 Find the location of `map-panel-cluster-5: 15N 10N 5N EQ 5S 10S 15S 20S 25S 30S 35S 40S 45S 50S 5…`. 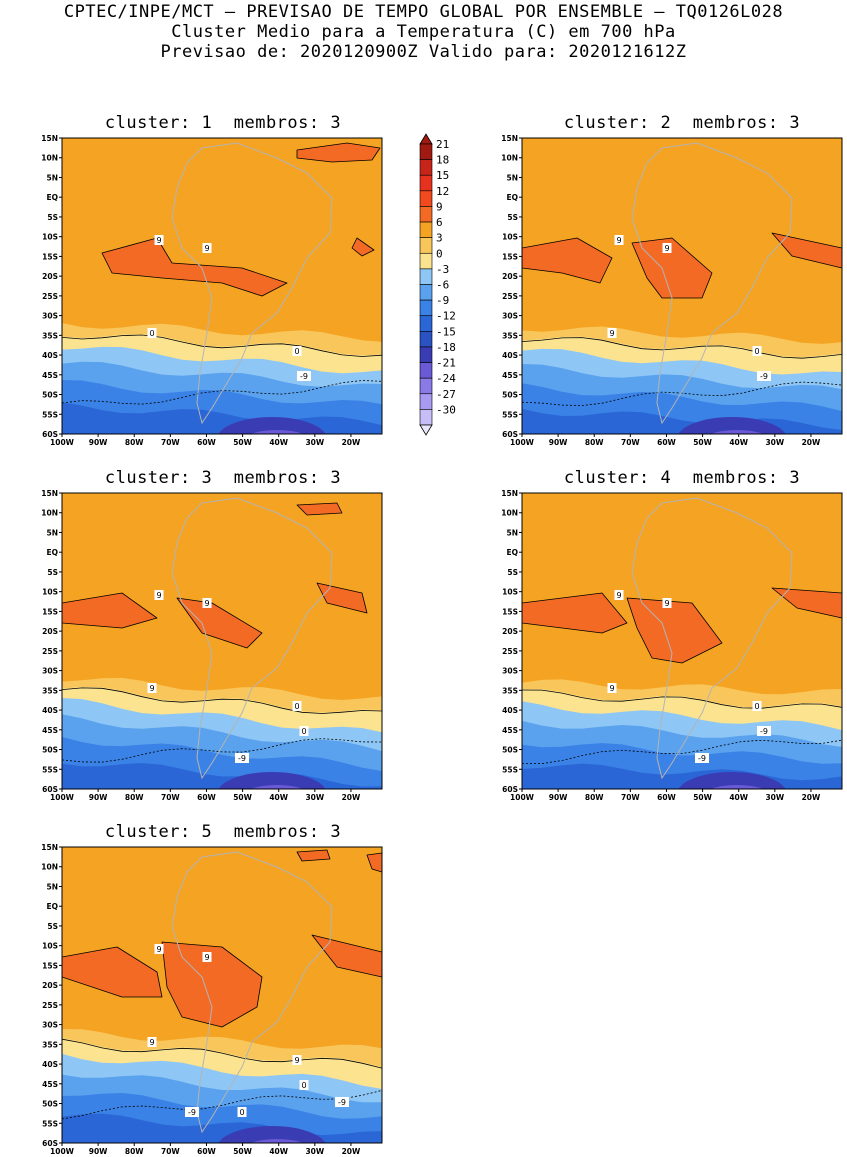

map-panel-cluster-5: 15N 10N 5N EQ 5S 10S 15S 20S 25S 30S 35S 40S 45S 50S 5… is located at coordinates (212, 999).